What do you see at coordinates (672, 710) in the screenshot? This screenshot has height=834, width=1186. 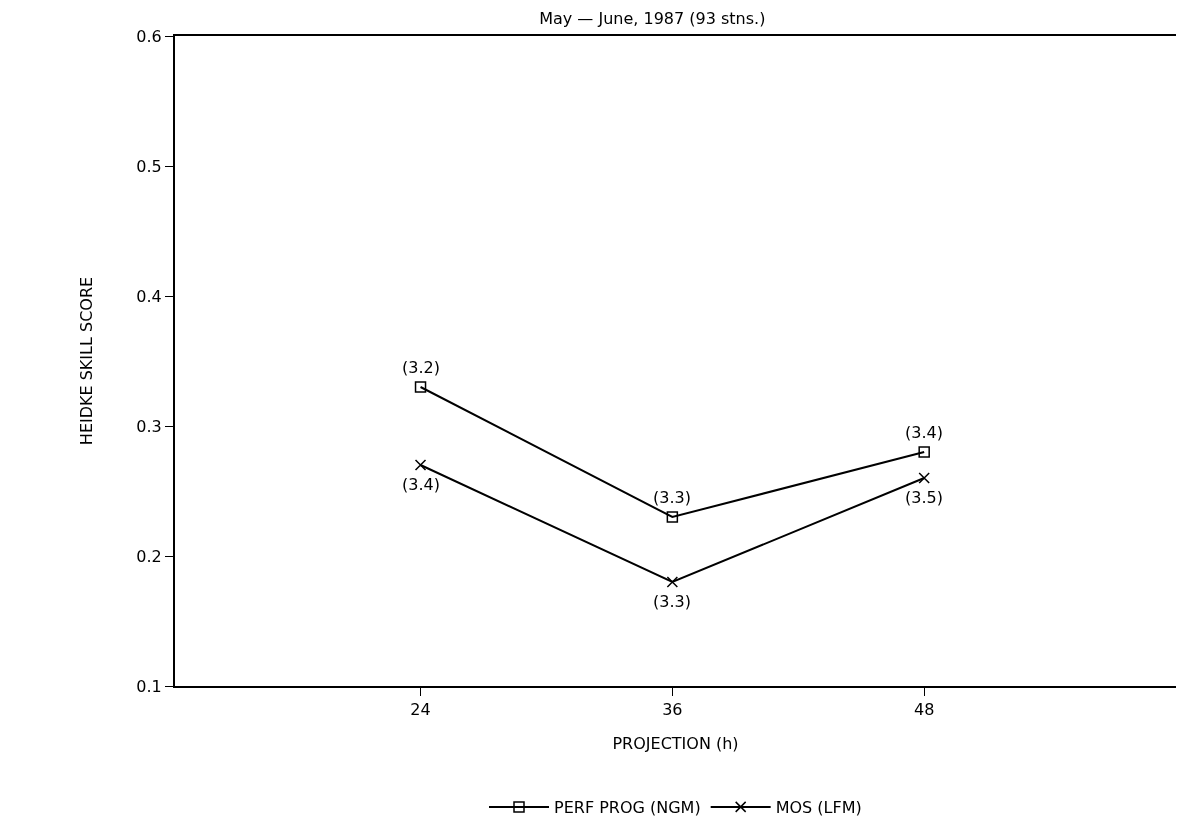 I see `x-tick-label: 36` at bounding box center [672, 710].